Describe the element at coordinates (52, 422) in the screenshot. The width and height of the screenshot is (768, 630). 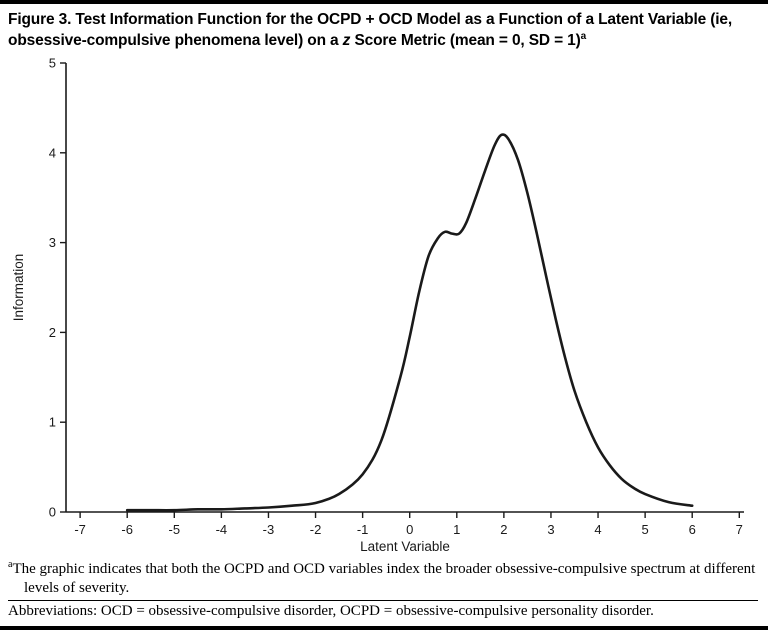
I see `y-tick-label: 1` at that location.